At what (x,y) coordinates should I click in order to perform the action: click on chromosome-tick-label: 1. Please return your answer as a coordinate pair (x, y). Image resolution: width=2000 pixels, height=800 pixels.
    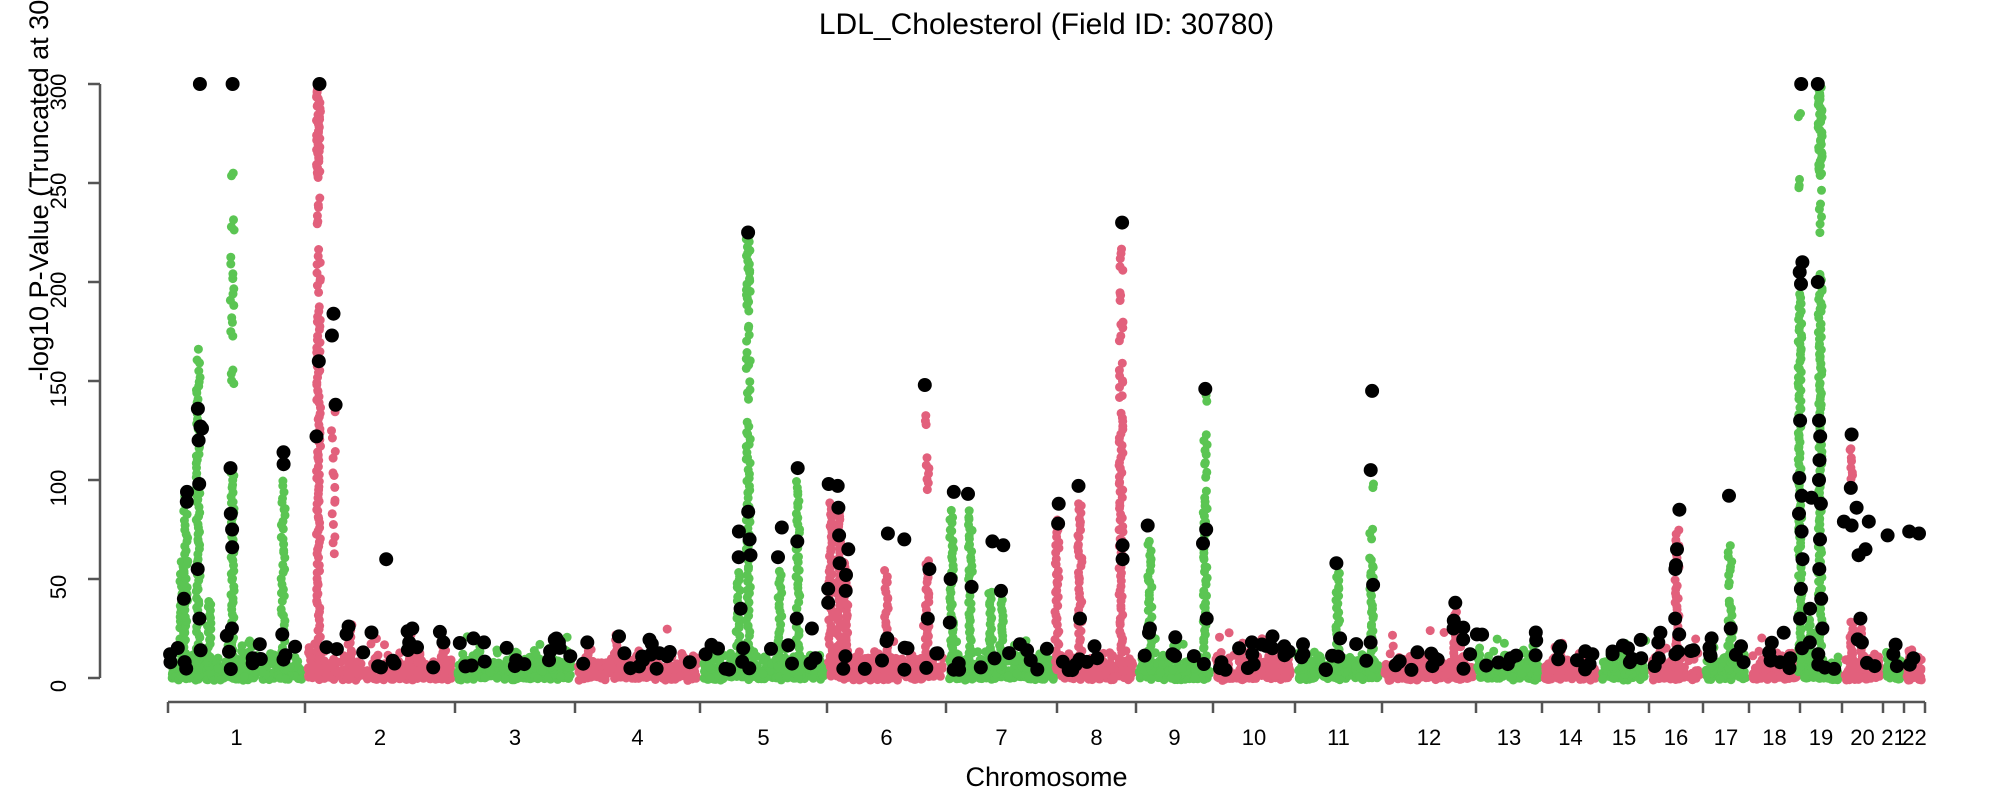
    Looking at the image, I should click on (236, 737).